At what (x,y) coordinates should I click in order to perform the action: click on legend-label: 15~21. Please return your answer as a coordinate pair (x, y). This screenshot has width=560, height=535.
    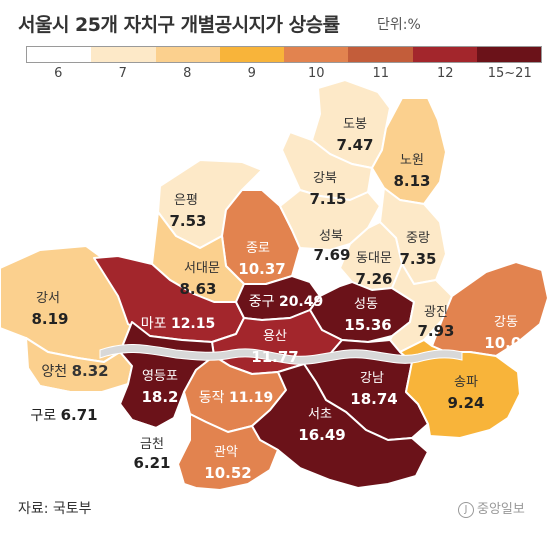
    Looking at the image, I should click on (509, 73).